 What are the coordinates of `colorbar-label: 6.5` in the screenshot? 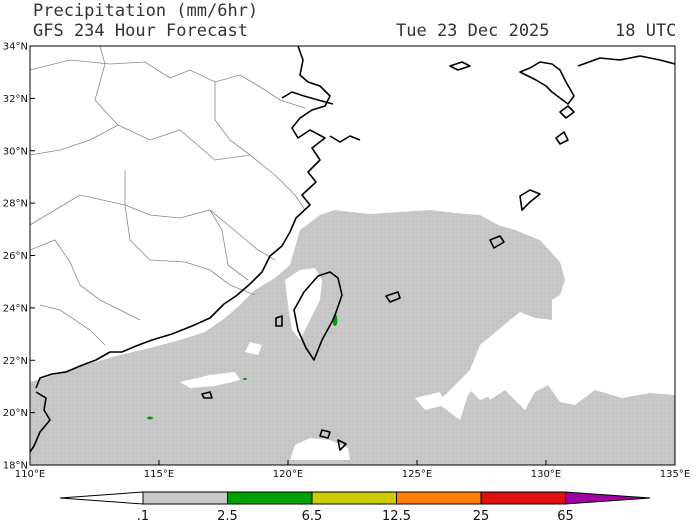 It's located at (312, 516).